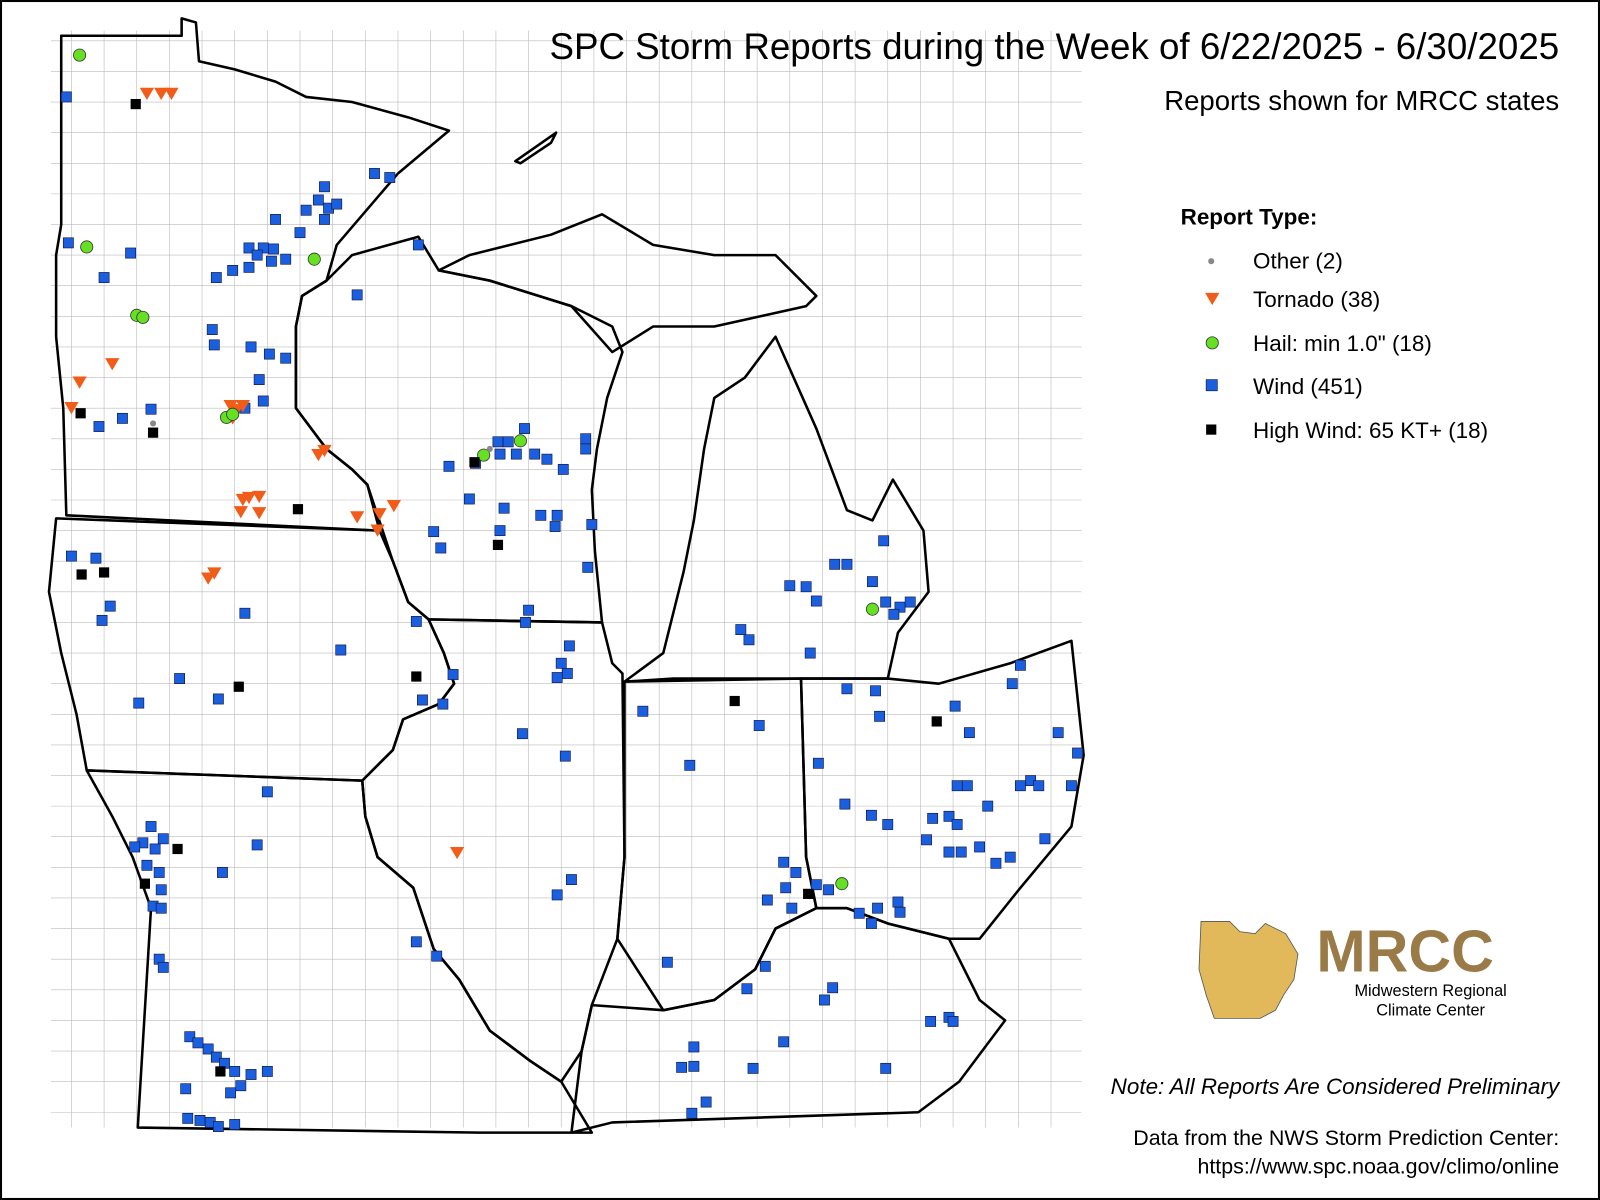  What do you see at coordinates (489, 449) in the screenshot?
I see `other-report` at bounding box center [489, 449].